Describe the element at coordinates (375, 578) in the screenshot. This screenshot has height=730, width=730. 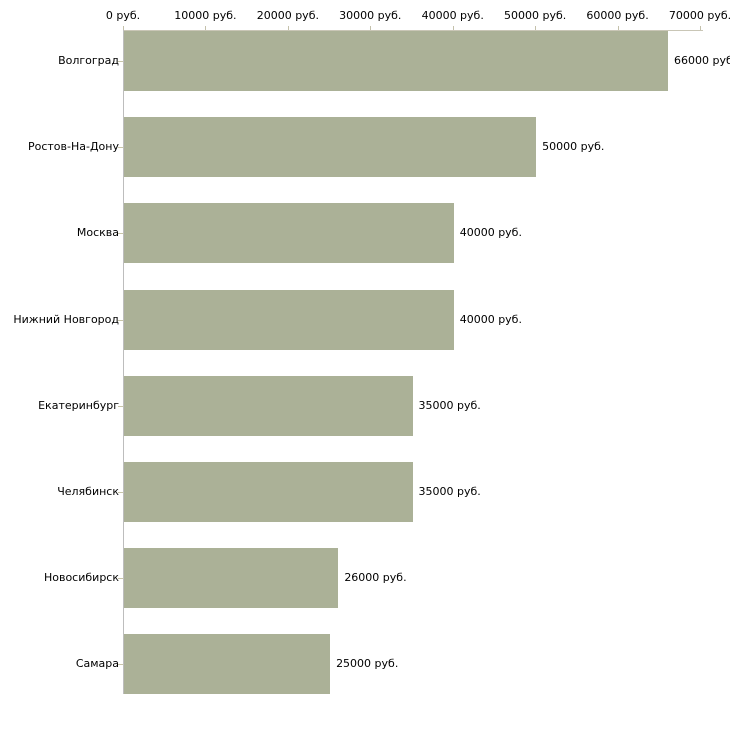
I see `bar-value-label: 26000 руб.` at that location.